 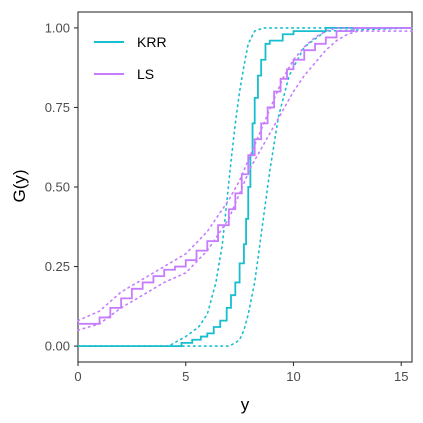 What do you see at coordinates (152, 42) in the screenshot?
I see `legend-label-krr: KRR` at bounding box center [152, 42].